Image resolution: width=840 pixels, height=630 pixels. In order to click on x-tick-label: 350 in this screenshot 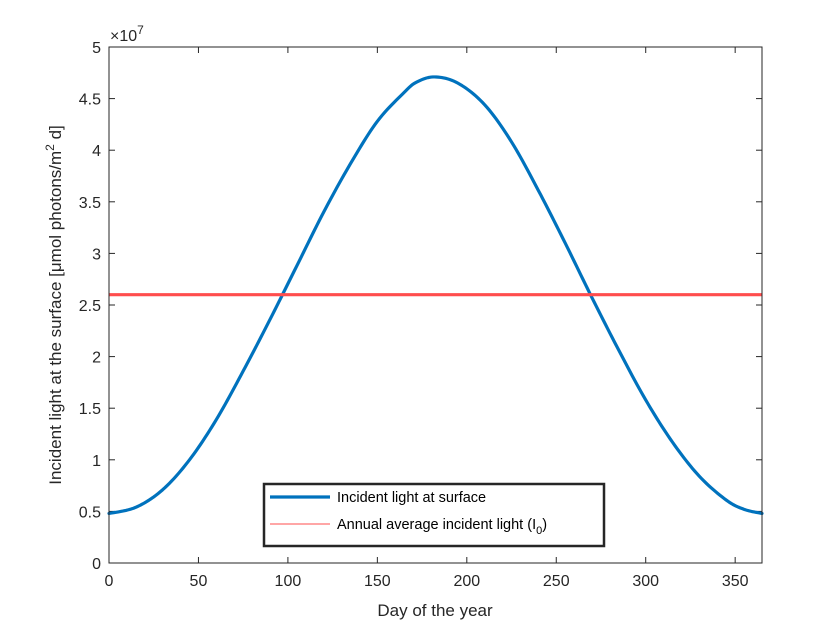, I will do `click(735, 581)`.